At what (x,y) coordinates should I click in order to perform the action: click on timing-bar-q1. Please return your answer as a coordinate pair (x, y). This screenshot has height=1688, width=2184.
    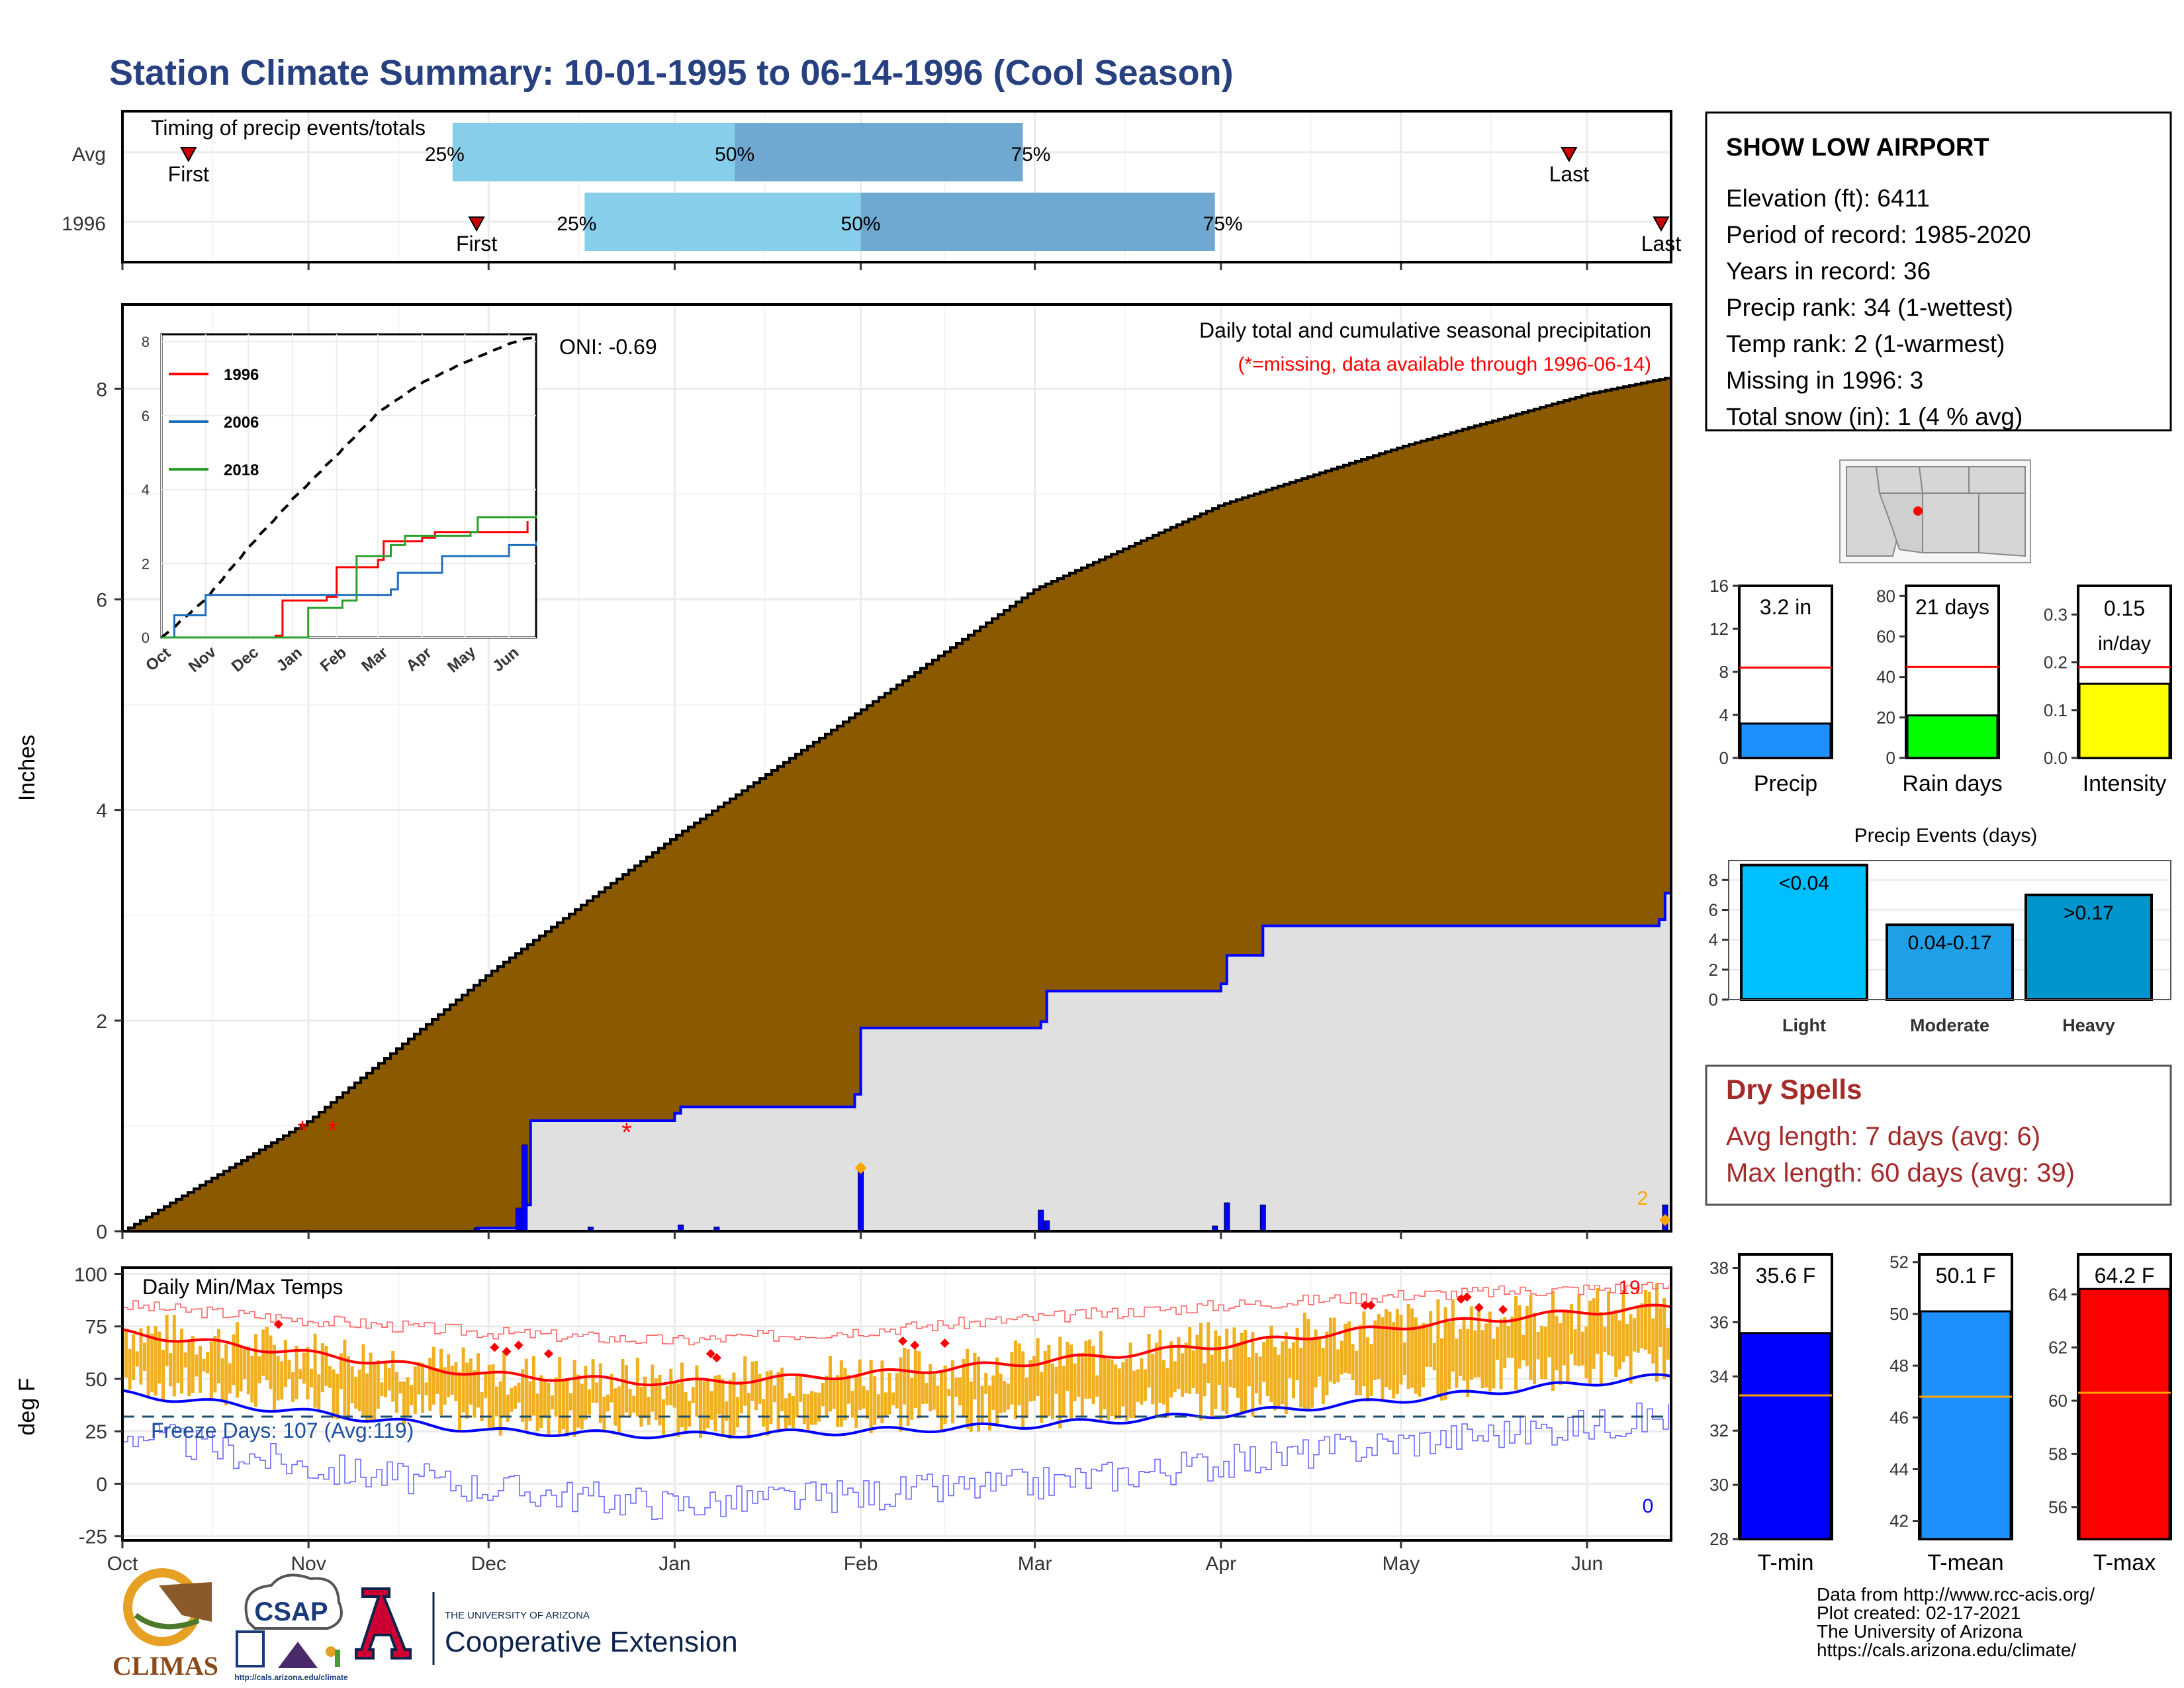
    Looking at the image, I should click on (593, 152).